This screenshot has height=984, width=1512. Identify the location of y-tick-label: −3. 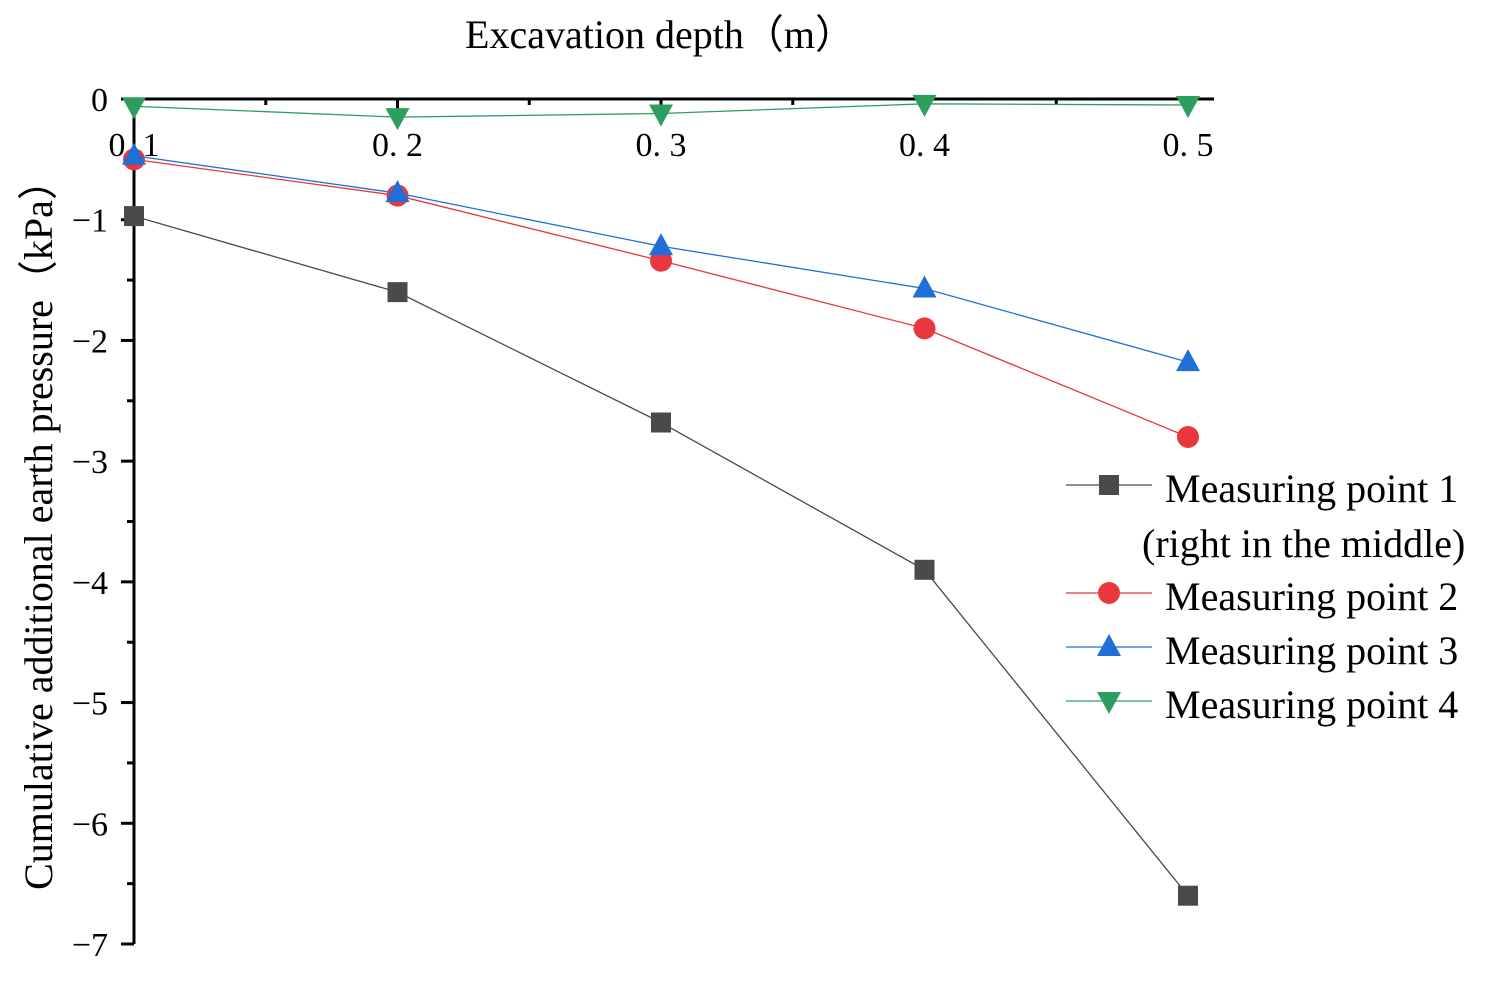
(90, 462).